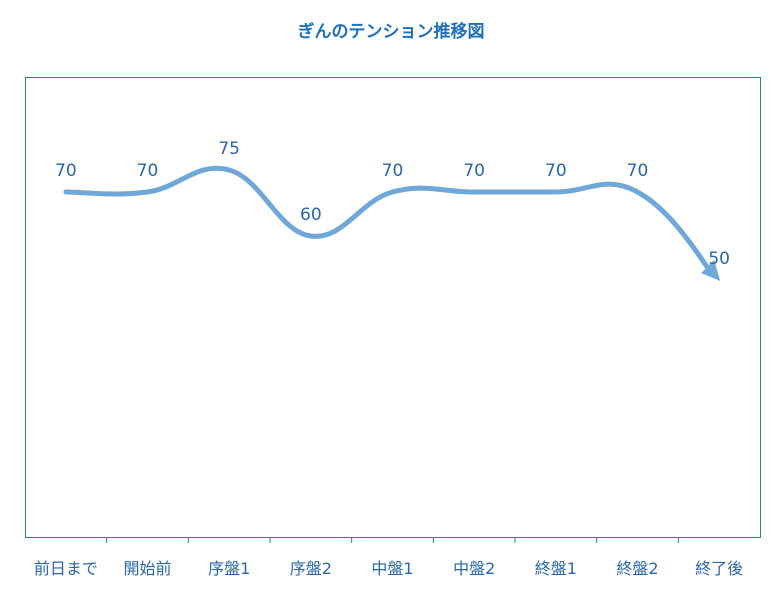  What do you see at coordinates (638, 171) in the screenshot?
I see `data-label-7: 70` at bounding box center [638, 171].